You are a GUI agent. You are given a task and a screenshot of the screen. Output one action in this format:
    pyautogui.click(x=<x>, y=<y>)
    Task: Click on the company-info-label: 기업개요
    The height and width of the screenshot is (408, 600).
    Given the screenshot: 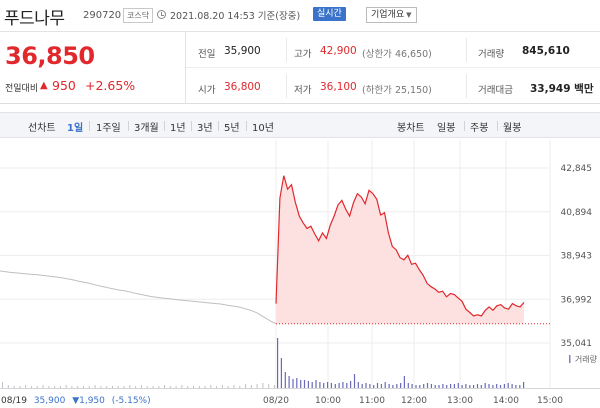 What is the action you would take?
    pyautogui.click(x=388, y=15)
    